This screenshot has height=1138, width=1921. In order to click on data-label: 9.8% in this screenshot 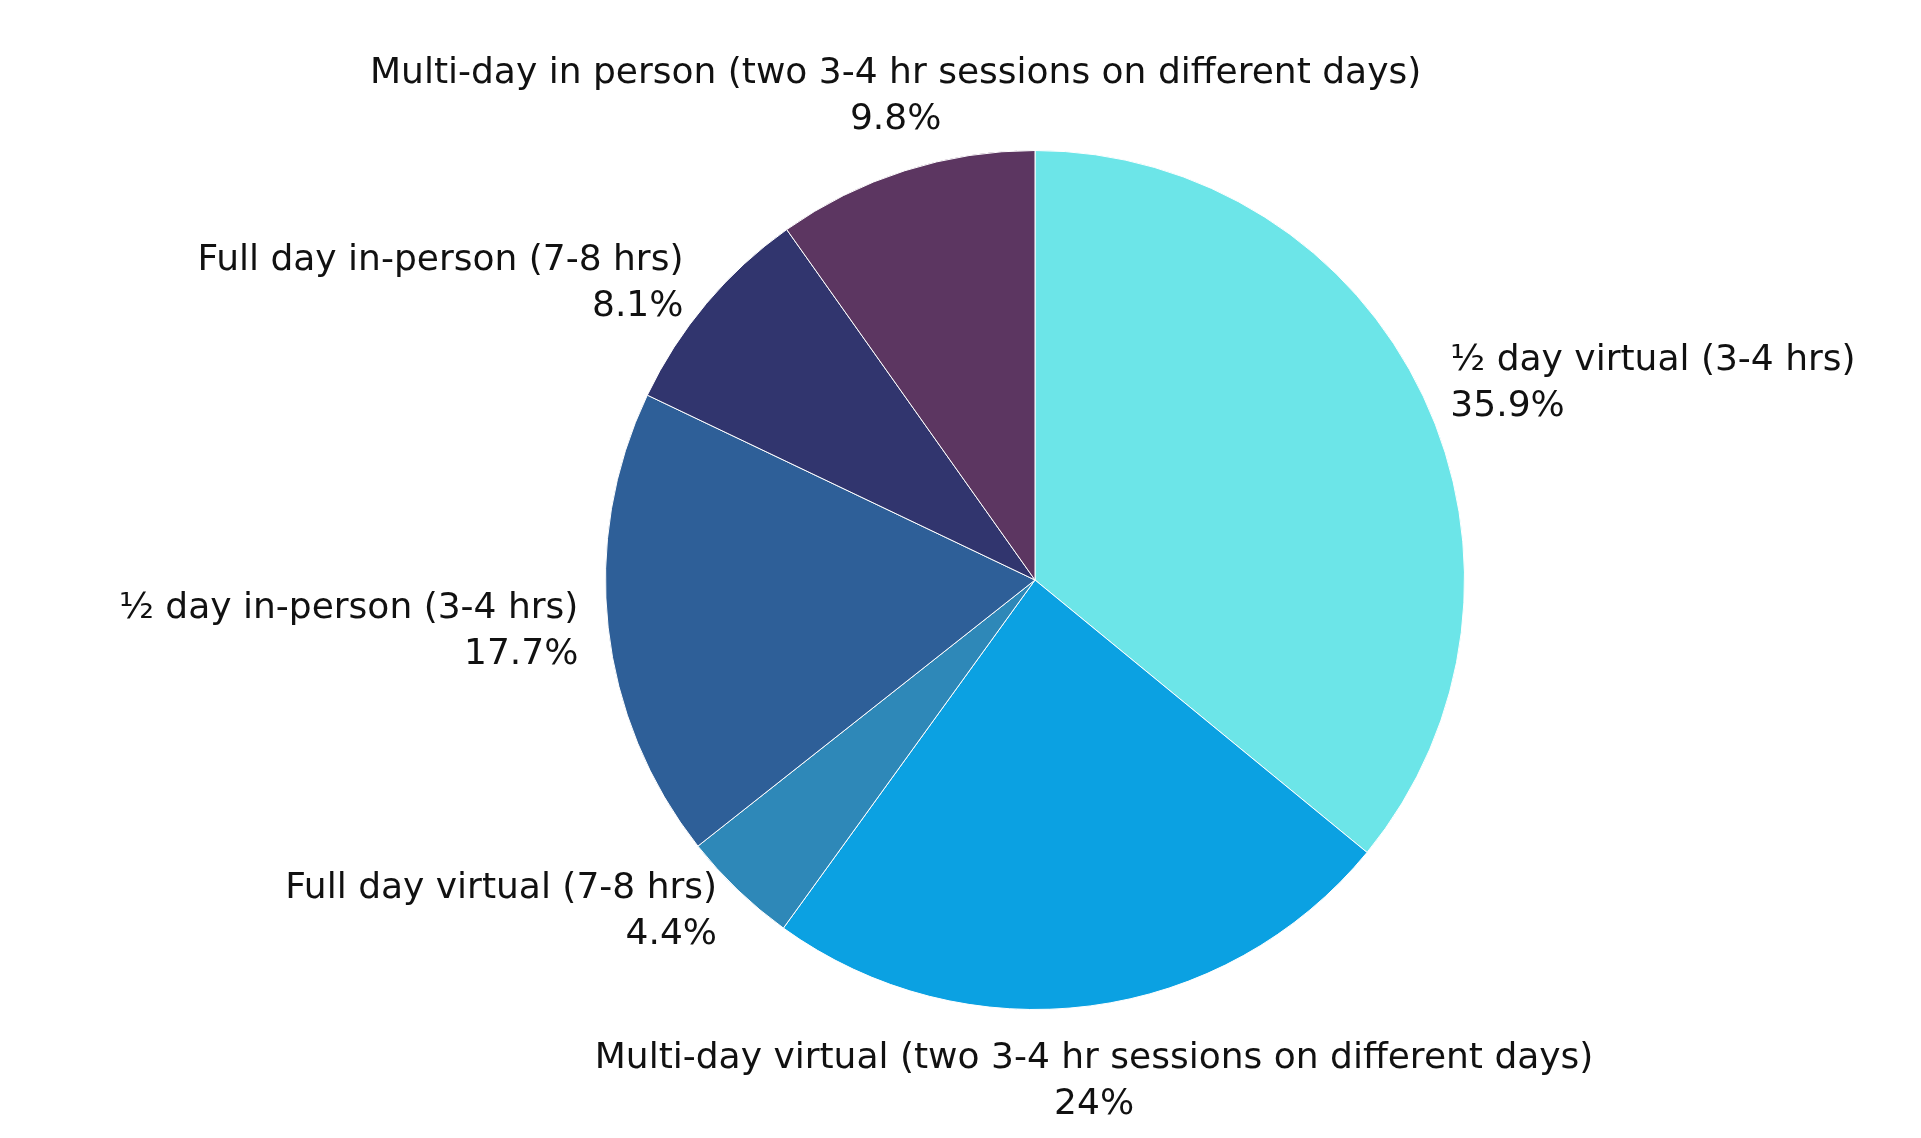, I will do `click(895, 116)`.